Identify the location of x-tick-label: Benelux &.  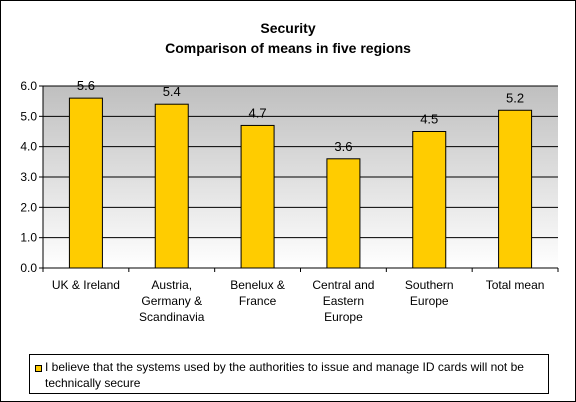
(257, 285).